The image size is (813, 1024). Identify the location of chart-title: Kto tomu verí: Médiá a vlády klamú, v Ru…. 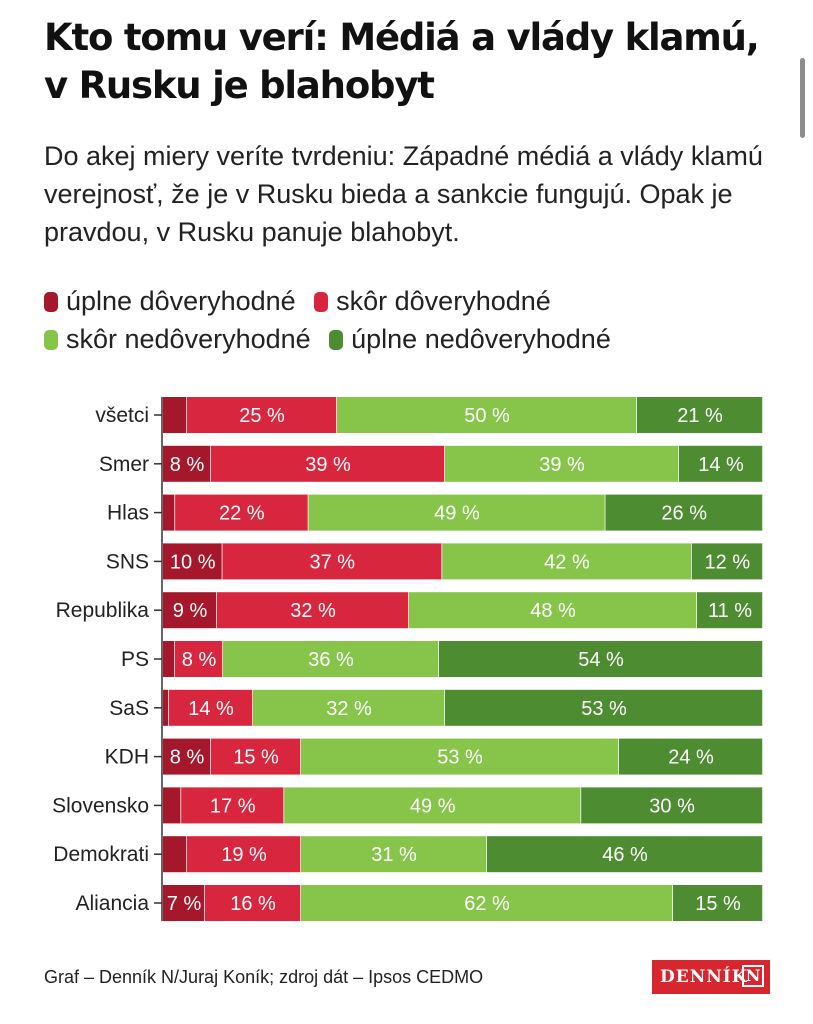
(402, 61).